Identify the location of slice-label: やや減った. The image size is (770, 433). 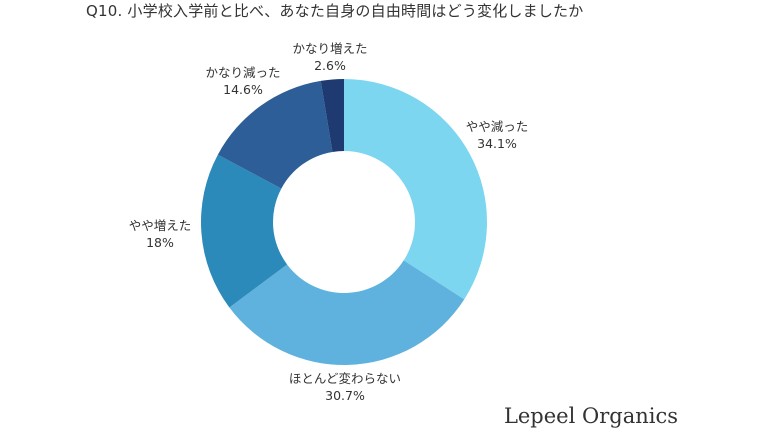
(497, 126).